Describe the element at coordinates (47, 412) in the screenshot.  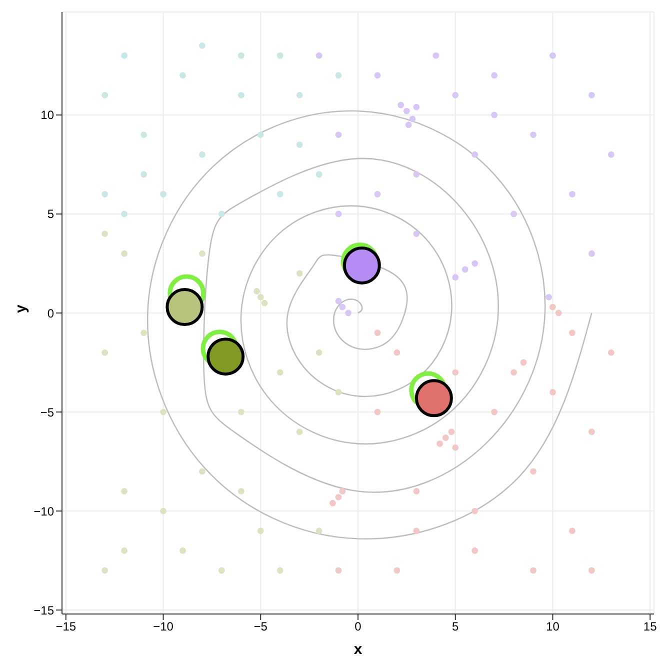
I see `y-tick-label: −5` at that location.